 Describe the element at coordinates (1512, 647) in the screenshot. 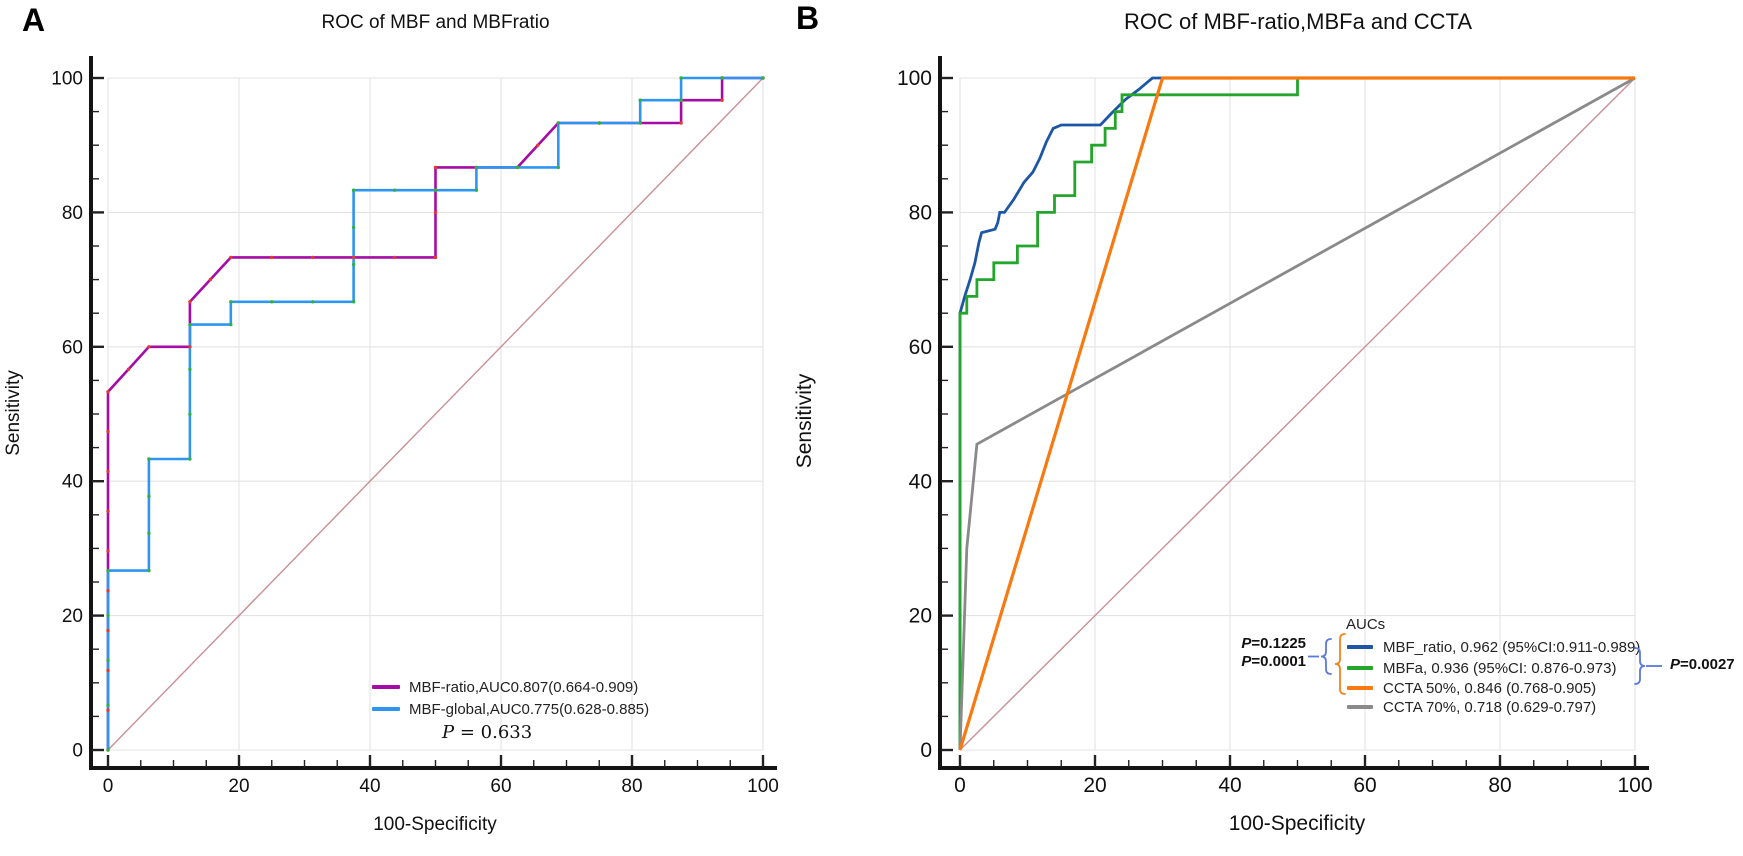

I see `mbf_ratio-legend-label: MBF_ratio, 0.962 (95%CI:0.911-0.989)` at that location.